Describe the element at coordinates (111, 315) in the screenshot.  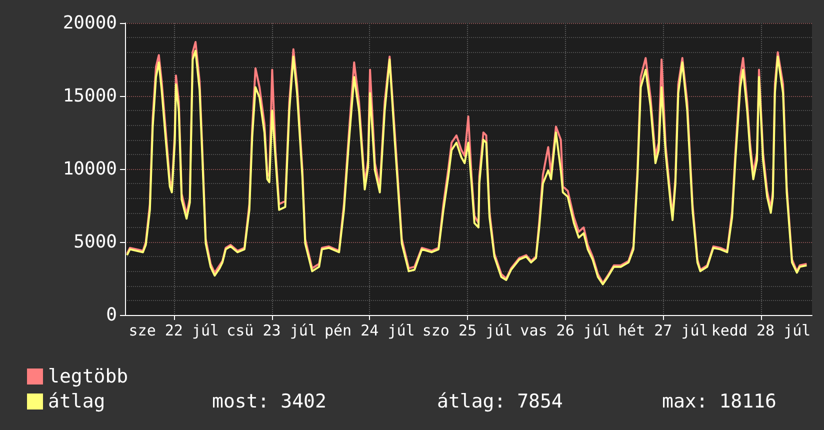
I see `y-tick-label: 0` at that location.